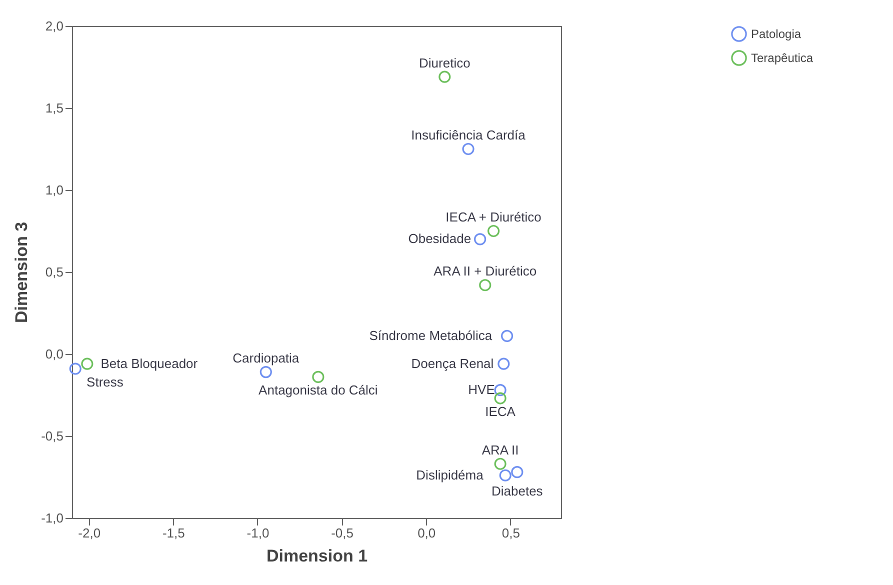  What do you see at coordinates (54, 108) in the screenshot?
I see `y-tick-label: 1,5` at bounding box center [54, 108].